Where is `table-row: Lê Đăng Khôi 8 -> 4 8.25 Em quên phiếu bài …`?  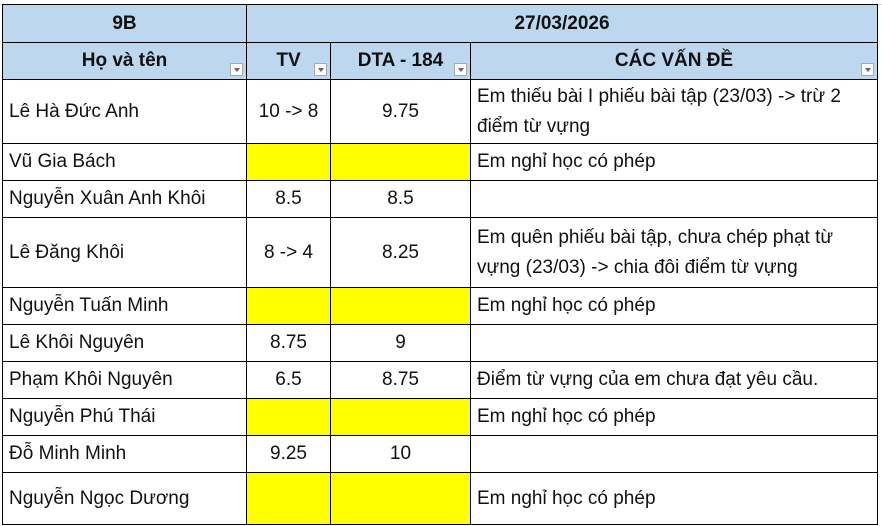 table-row: Lê Đăng Khôi 8 -> 4 8.25 Em quên phiếu bài … is located at coordinates (440, 252).